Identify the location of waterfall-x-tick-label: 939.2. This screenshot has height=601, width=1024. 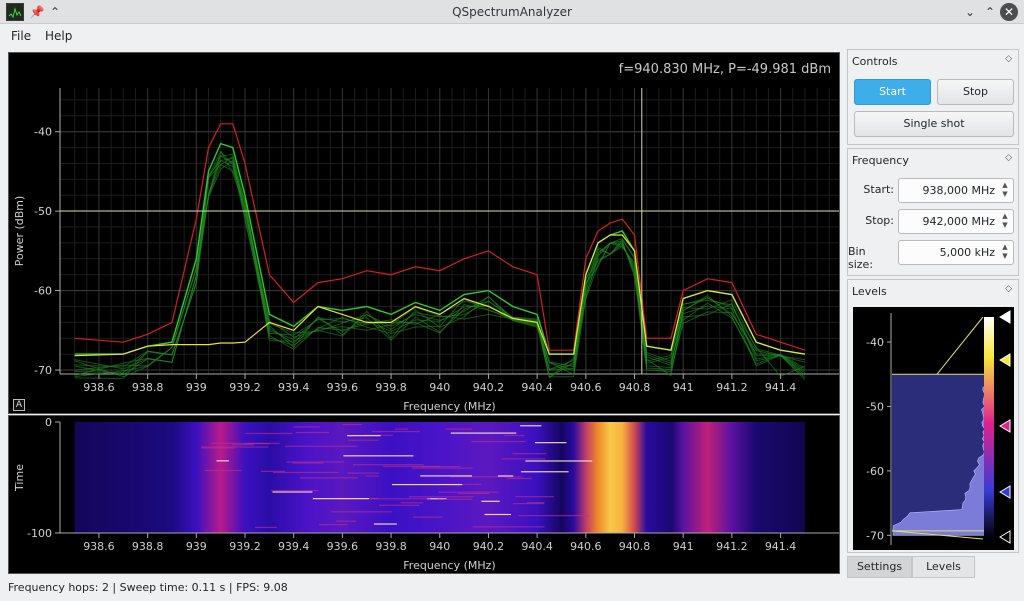
(245, 546).